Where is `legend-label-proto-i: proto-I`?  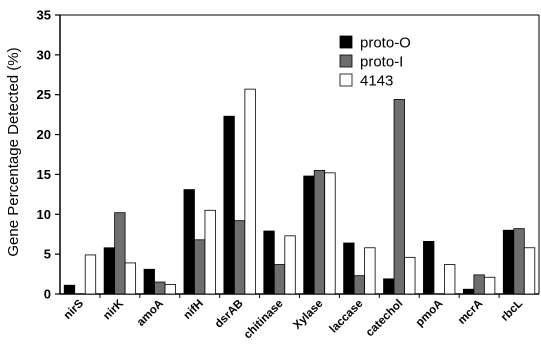 legend-label-proto-i: proto-I is located at coordinates (381, 62).